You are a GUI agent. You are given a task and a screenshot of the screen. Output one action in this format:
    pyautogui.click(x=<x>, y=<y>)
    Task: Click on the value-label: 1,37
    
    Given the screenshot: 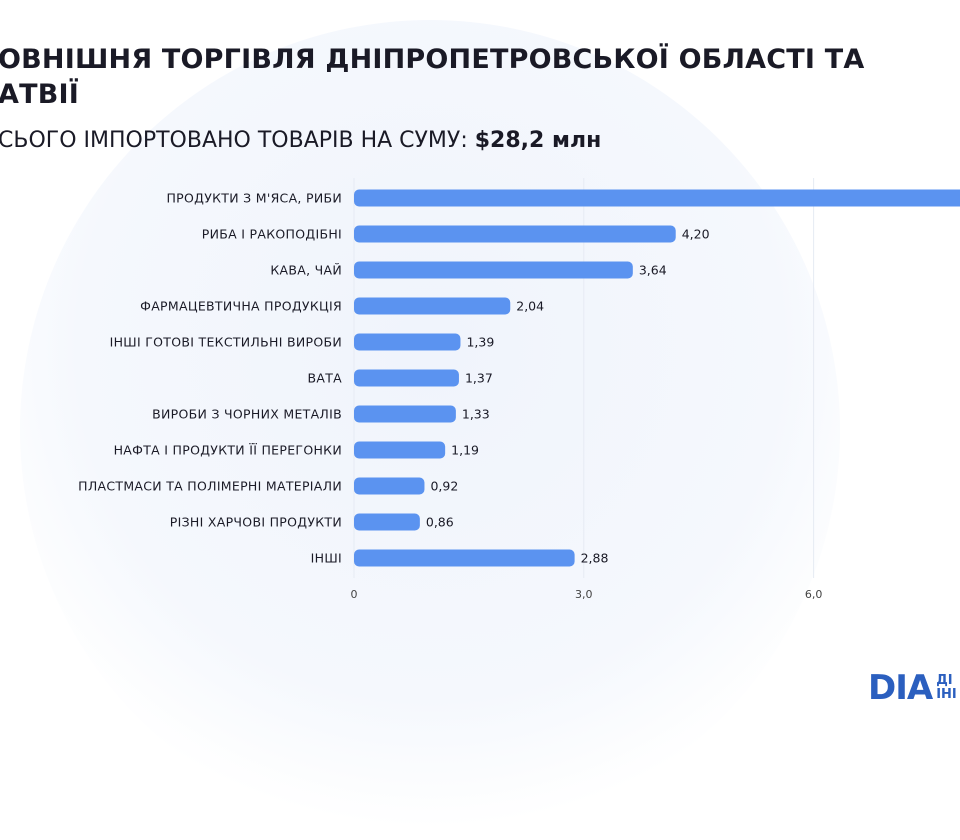 What is the action you would take?
    pyautogui.click(x=479, y=378)
    